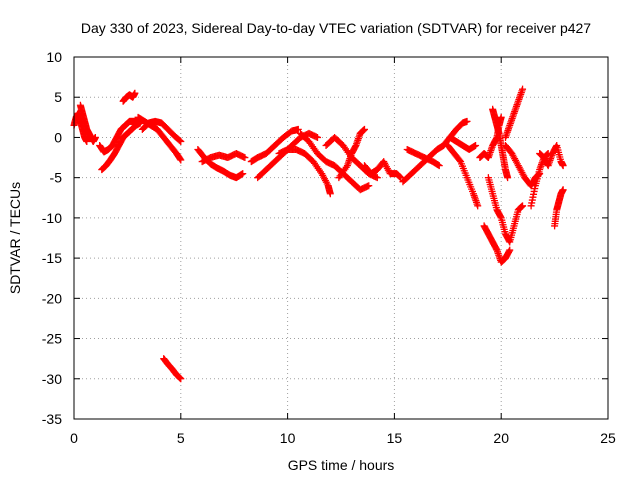 The image size is (640, 480). Describe the element at coordinates (56, 178) in the screenshot. I see `y-tick-label: -5` at that location.